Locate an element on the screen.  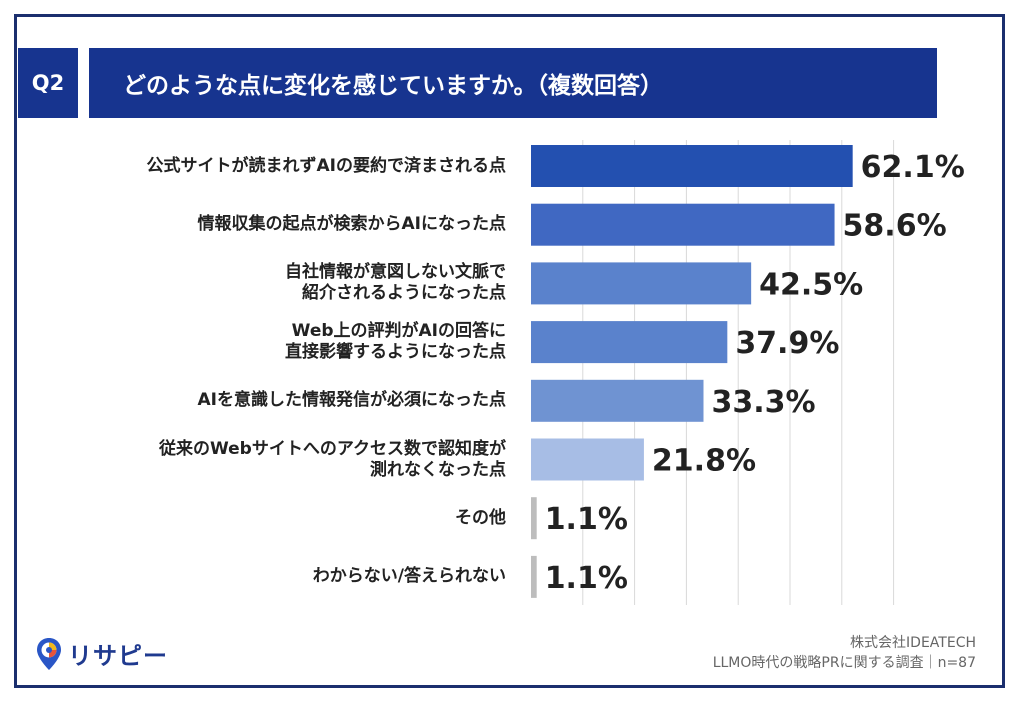
brand-name: リサピー is located at coordinates (118, 656).